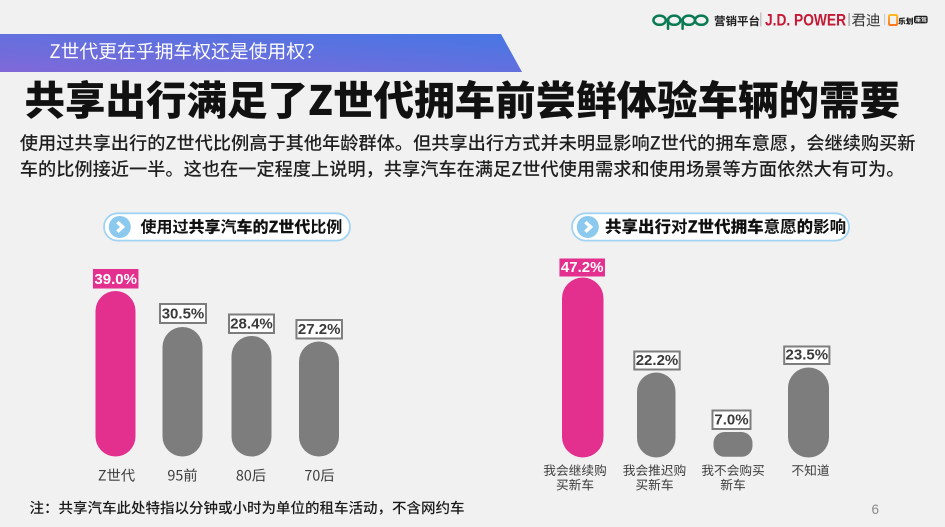 The image size is (945, 527). I want to click on svg-text: 30.5%, so click(183, 314).